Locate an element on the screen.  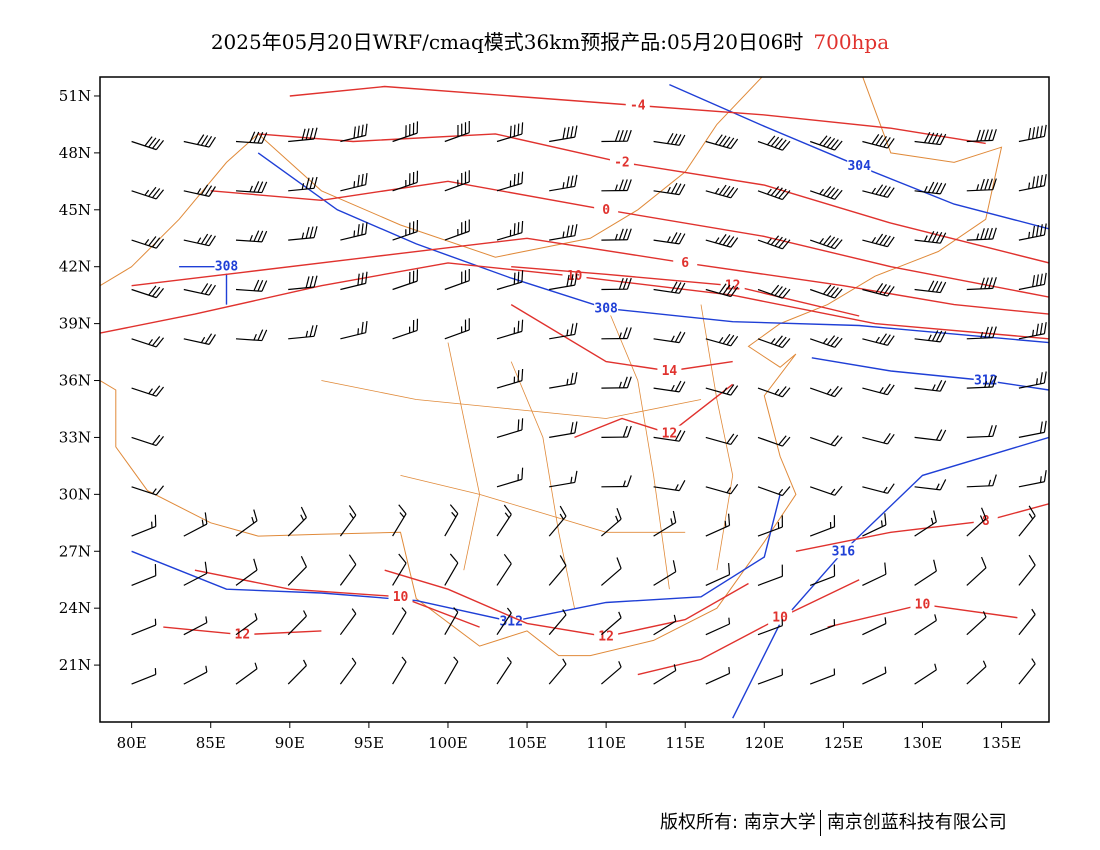
height-contour-label: 308 is located at coordinates (606, 308).